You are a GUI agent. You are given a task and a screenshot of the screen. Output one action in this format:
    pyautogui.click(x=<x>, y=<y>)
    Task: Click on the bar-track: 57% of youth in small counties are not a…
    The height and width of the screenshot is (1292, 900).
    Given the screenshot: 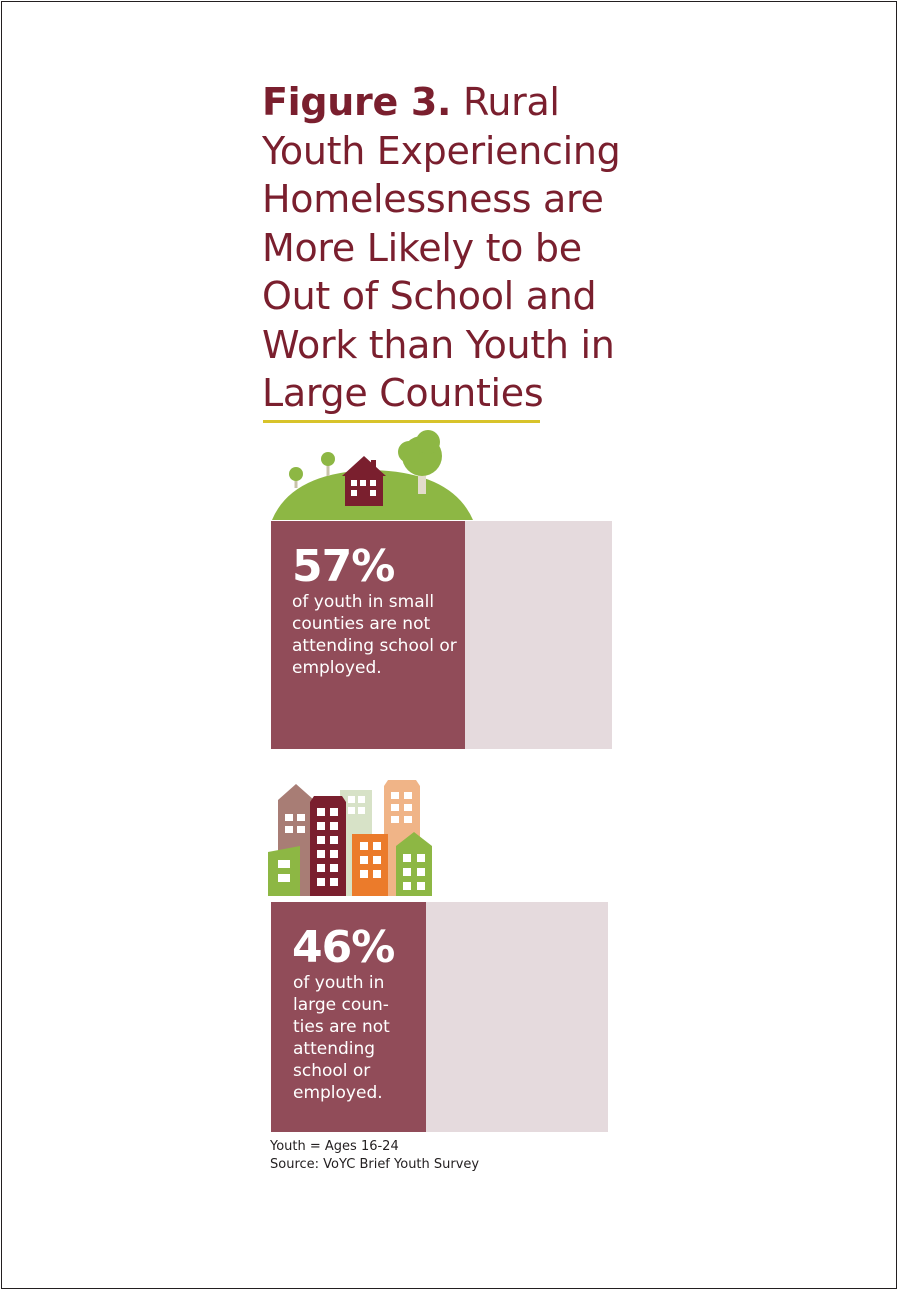 What is the action you would take?
    pyautogui.click(x=441, y=635)
    